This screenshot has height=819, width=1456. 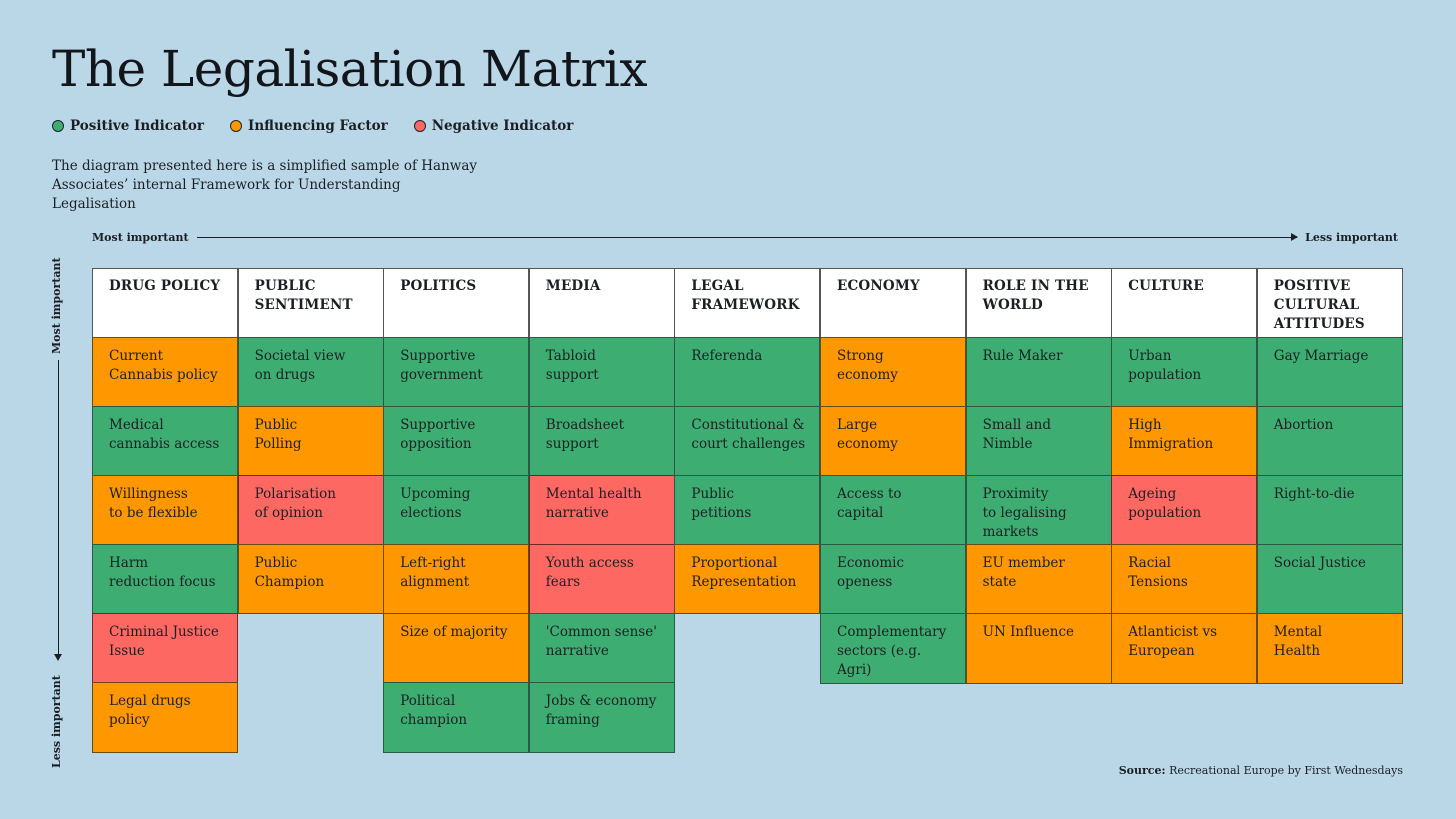 I want to click on matrix-cell: Small and Nimble, so click(x=1038, y=441).